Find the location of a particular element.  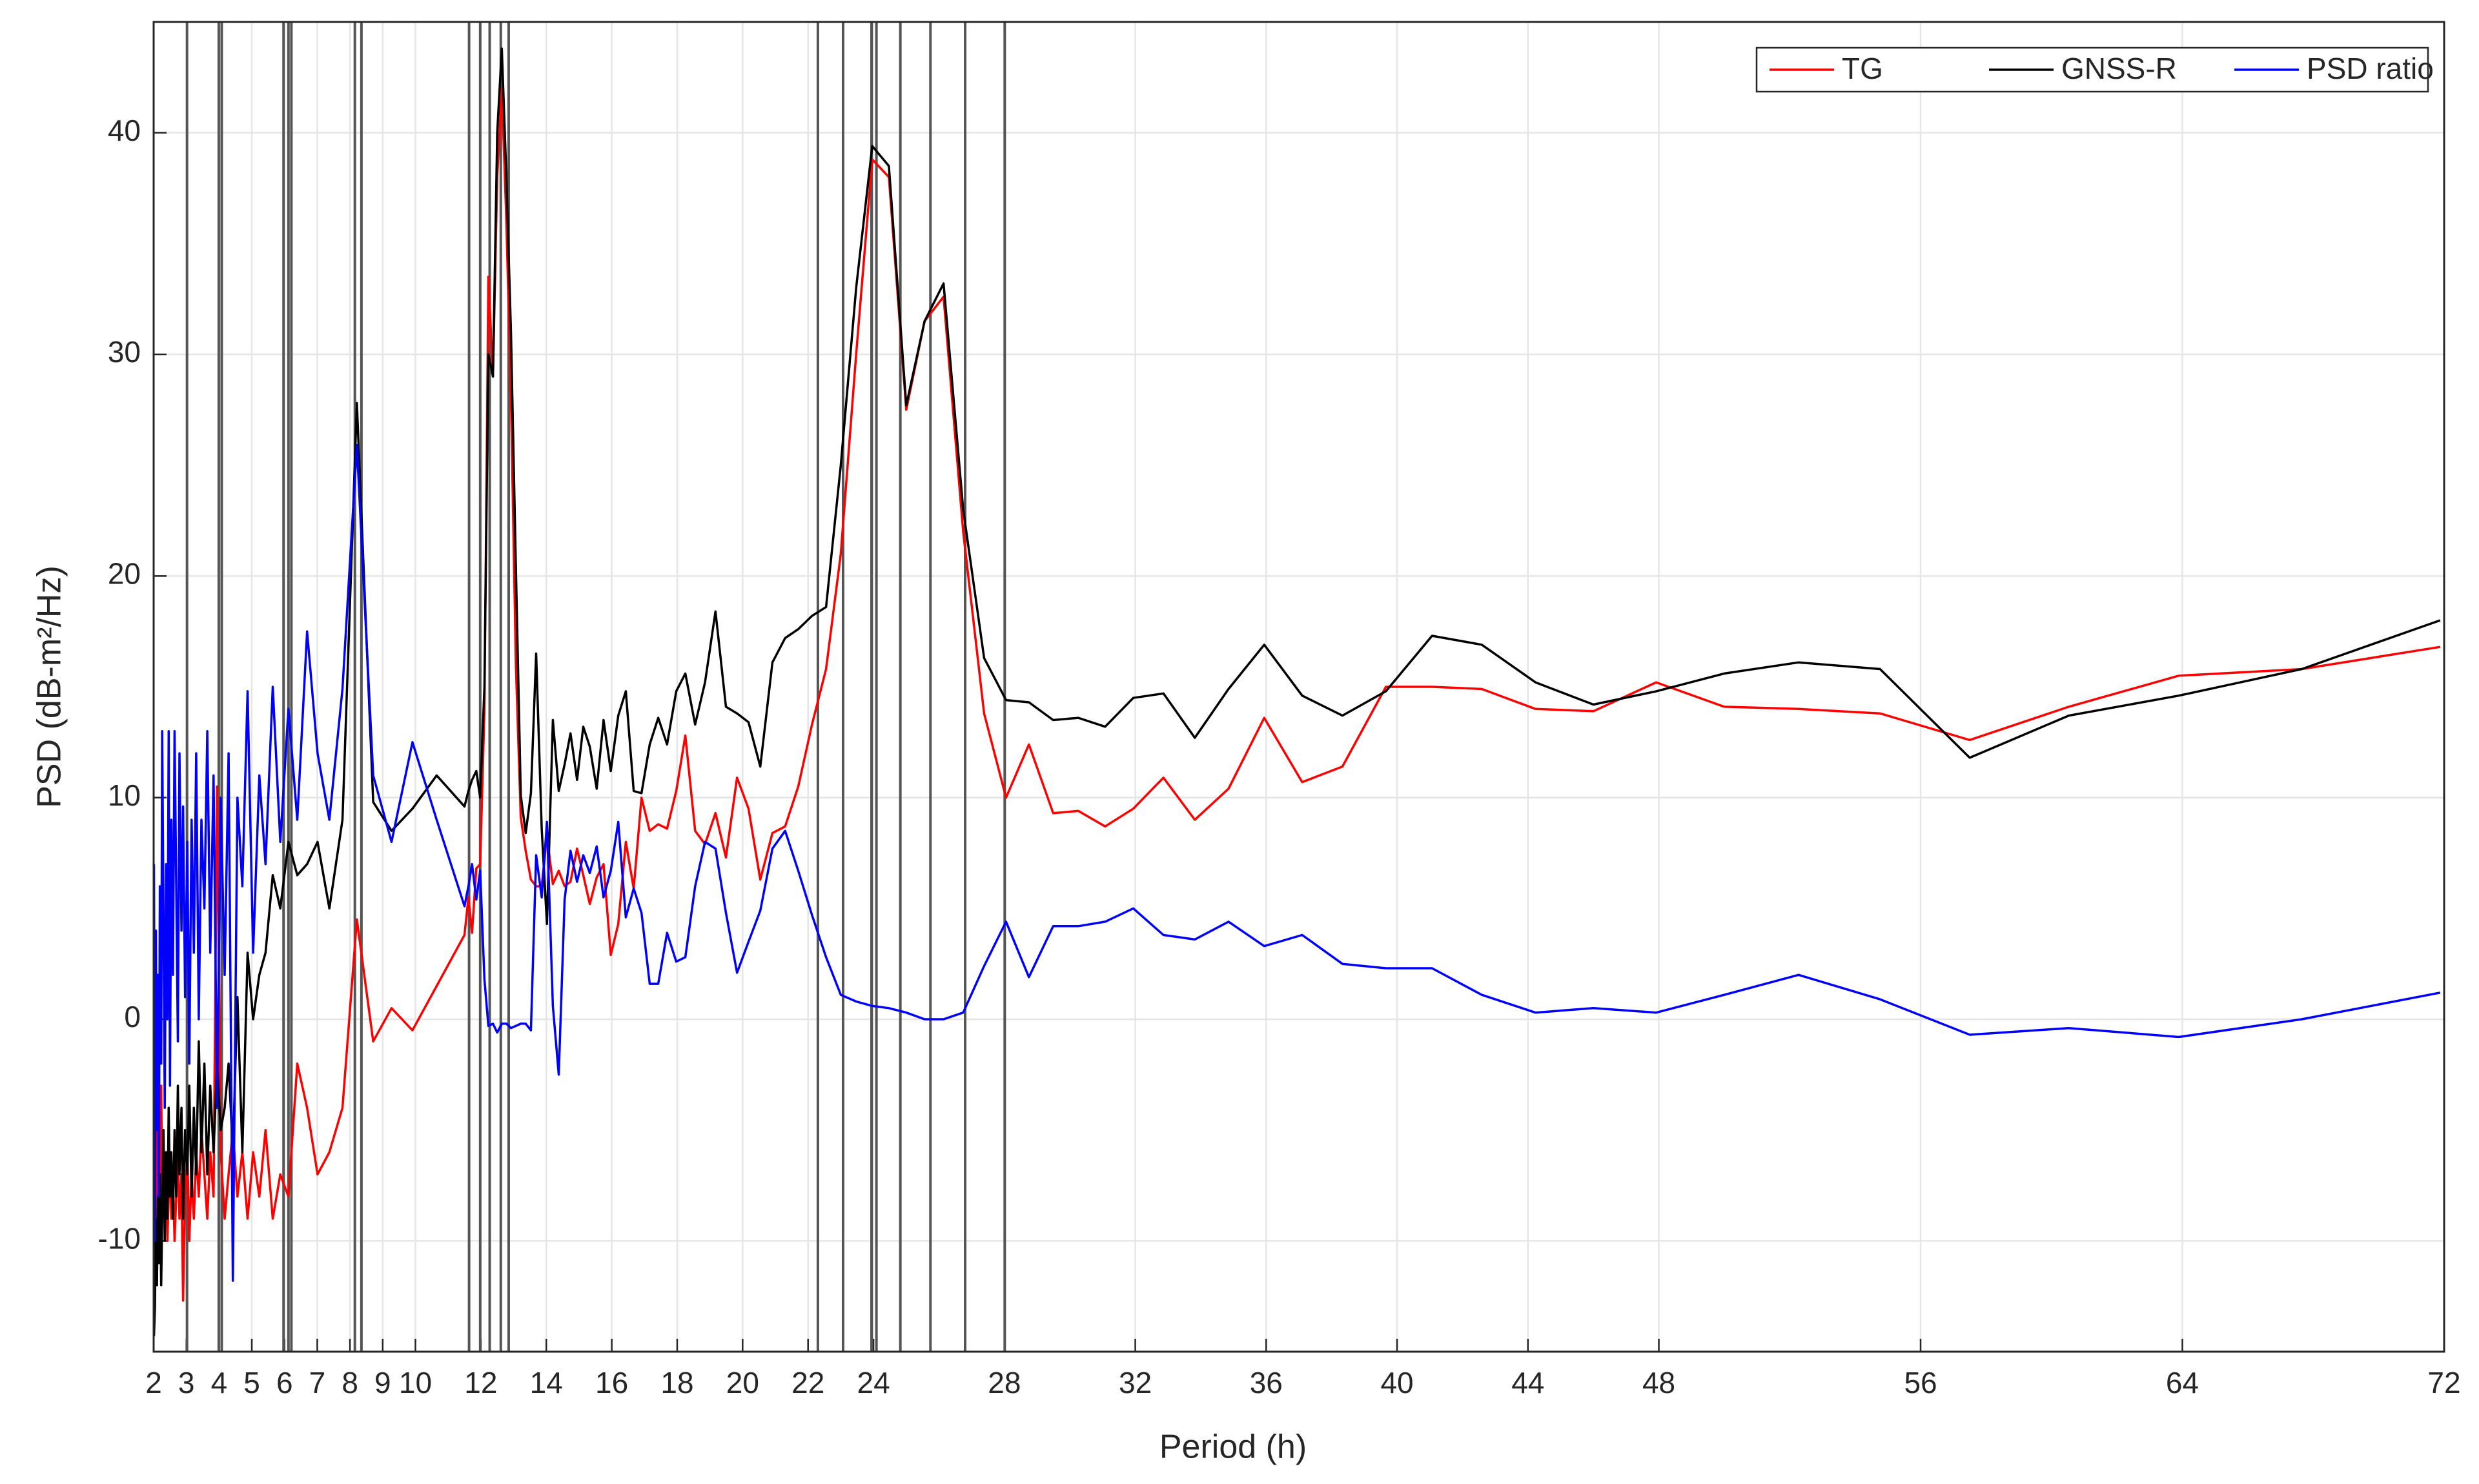

y-axis-title: PSD (dB-m²/Hz) is located at coordinates (49, 686).